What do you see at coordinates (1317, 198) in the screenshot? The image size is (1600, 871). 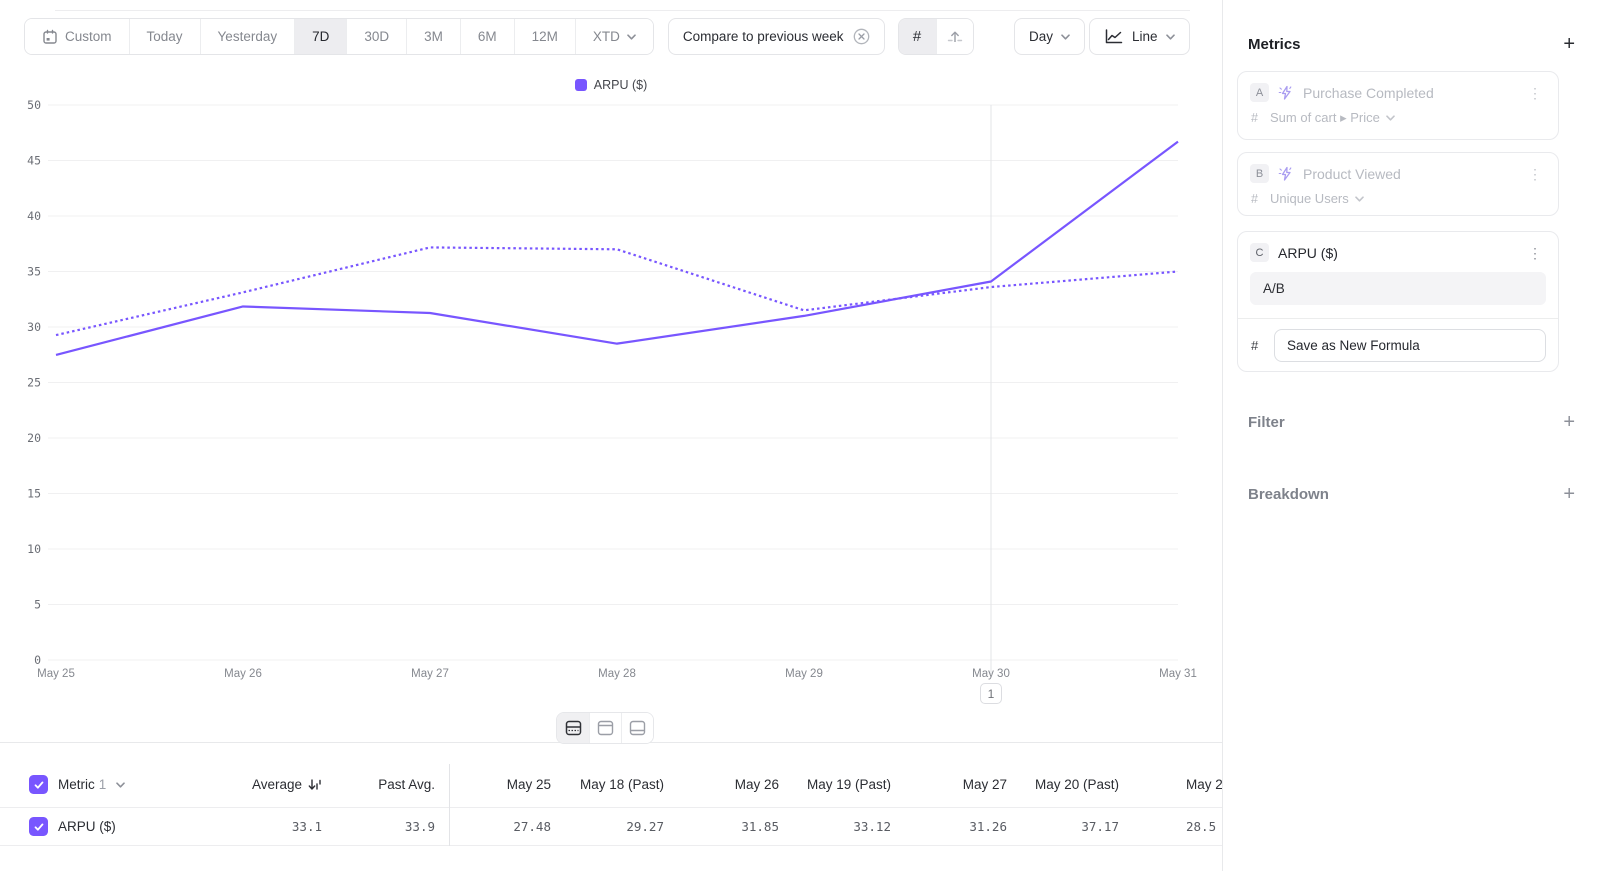 I see `metric-measure-dropdown: Unique Users` at bounding box center [1317, 198].